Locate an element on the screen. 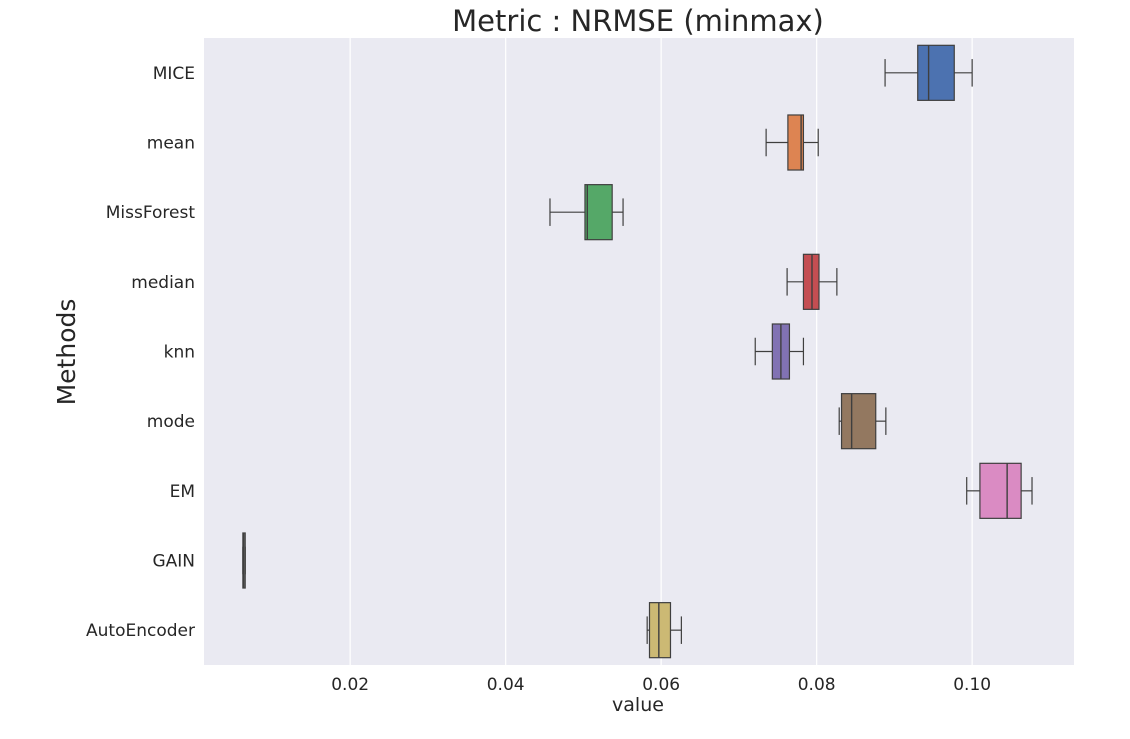 This screenshot has width=1130, height=739. box-mean is located at coordinates (792, 142).